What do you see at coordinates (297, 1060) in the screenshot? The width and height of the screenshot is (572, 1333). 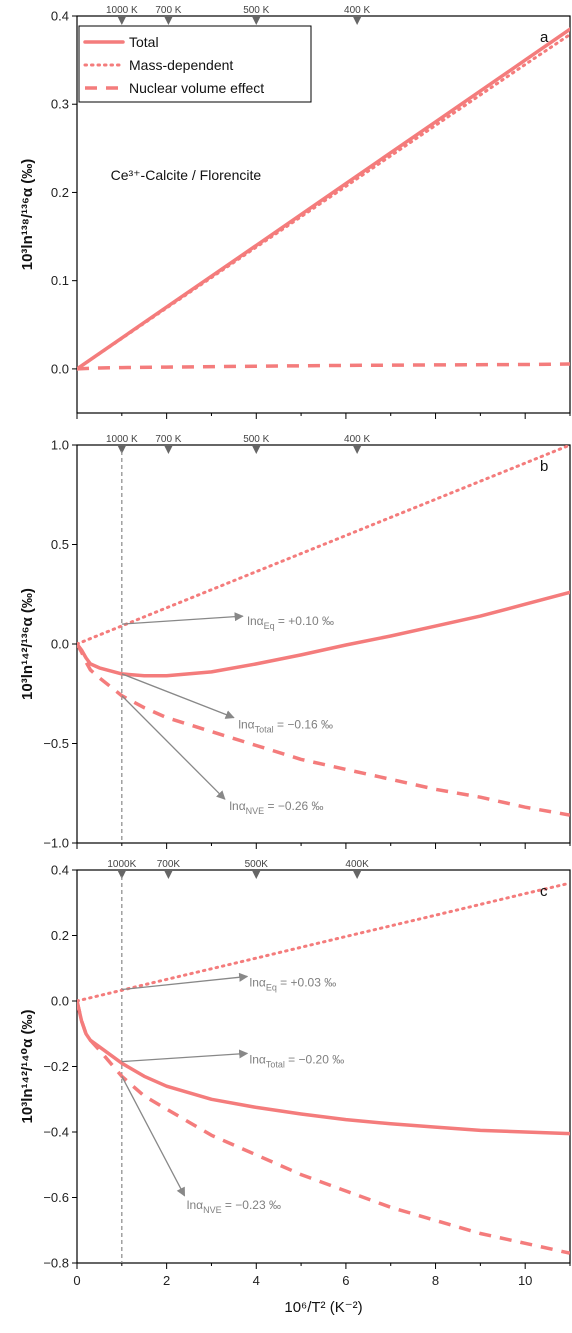 I see `annotation-label: lnαTotal = −0.20 ‰` at bounding box center [297, 1060].